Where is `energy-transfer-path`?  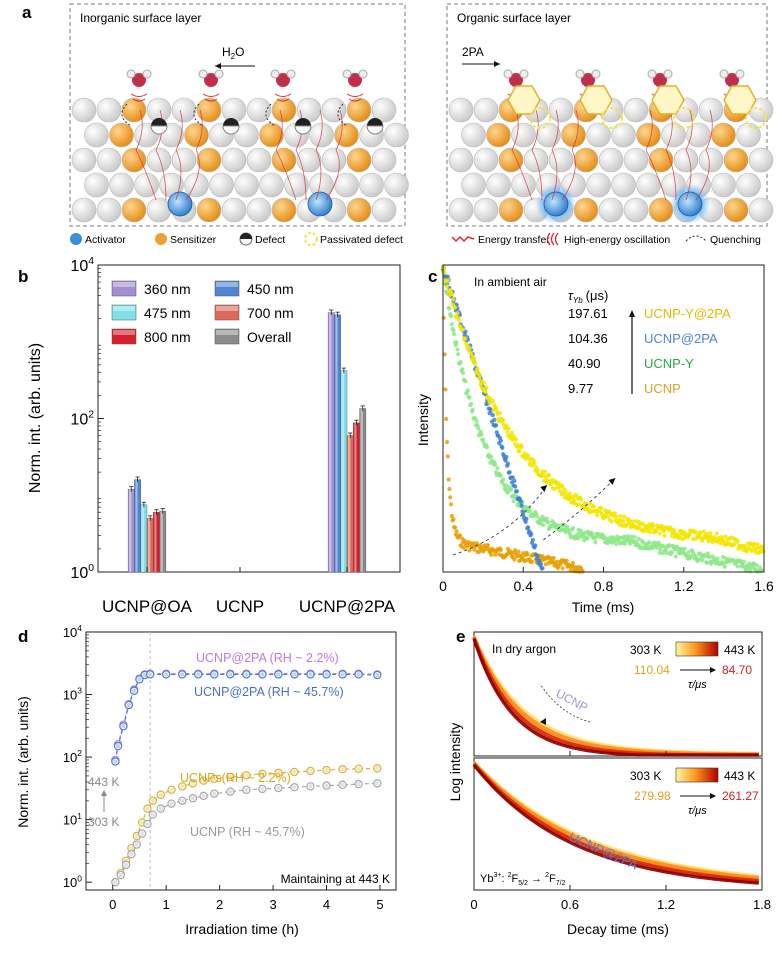 energy-transfer-path is located at coordinates (179, 155).